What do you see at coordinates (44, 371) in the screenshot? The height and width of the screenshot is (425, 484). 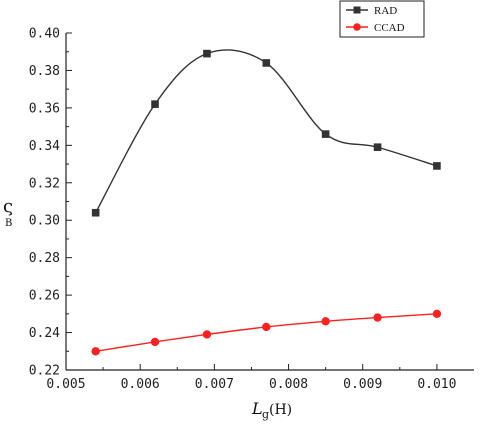 I see `y-tick-label: 0.22` at bounding box center [44, 371].